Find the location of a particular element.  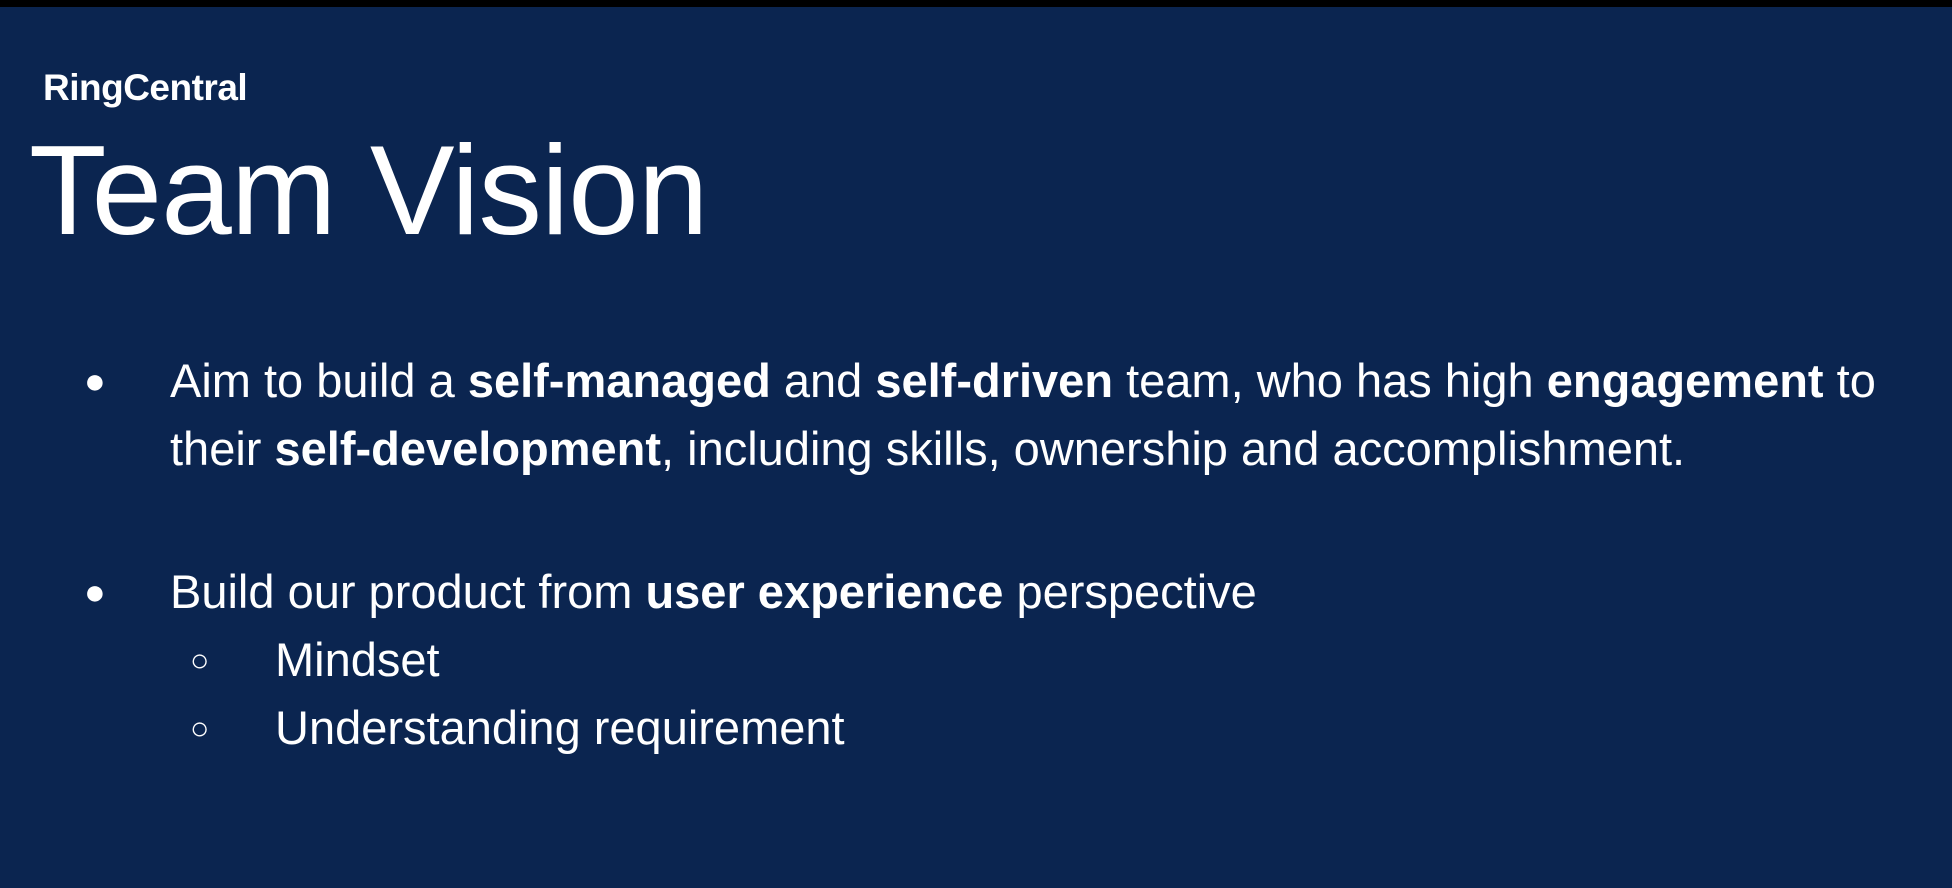

ringcentral-logo: RingCentral is located at coordinates (145, 87).